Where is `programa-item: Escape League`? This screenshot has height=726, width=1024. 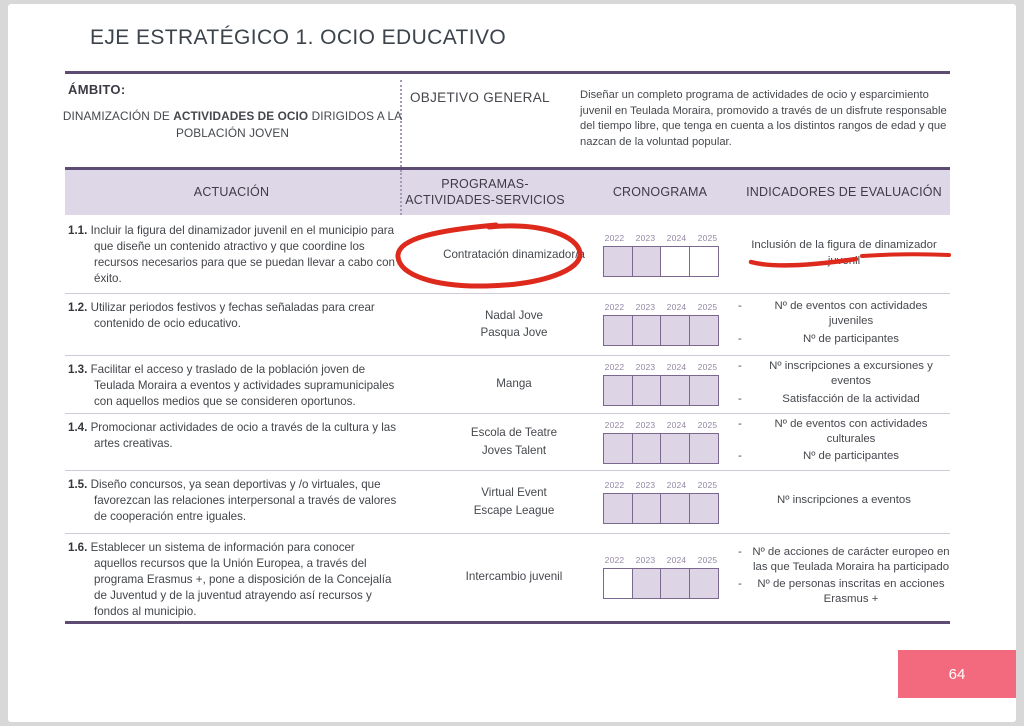
programa-item: Escape League is located at coordinates (514, 510).